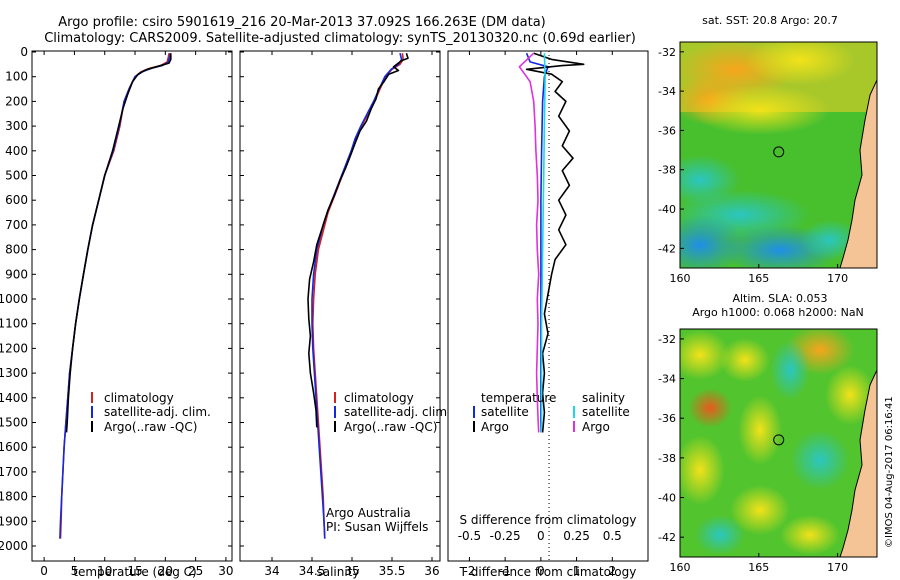  What do you see at coordinates (505, 536) in the screenshot?
I see `s-diff-tick-label: -0.25` at bounding box center [505, 536].